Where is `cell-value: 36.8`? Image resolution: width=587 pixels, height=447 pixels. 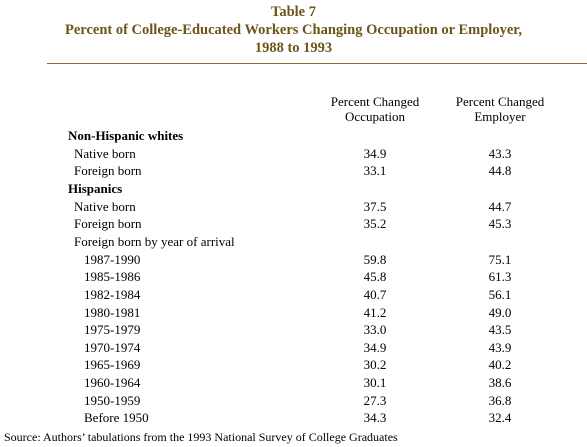
cell-value: 36.8 is located at coordinates (500, 400).